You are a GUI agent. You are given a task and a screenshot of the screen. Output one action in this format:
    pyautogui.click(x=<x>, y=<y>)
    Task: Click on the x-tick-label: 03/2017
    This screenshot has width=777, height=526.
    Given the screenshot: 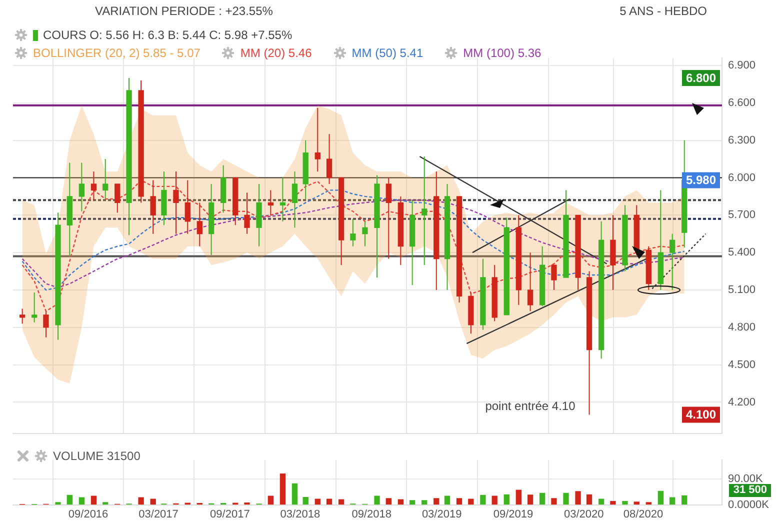 What is the action you would take?
    pyautogui.click(x=158, y=514)
    